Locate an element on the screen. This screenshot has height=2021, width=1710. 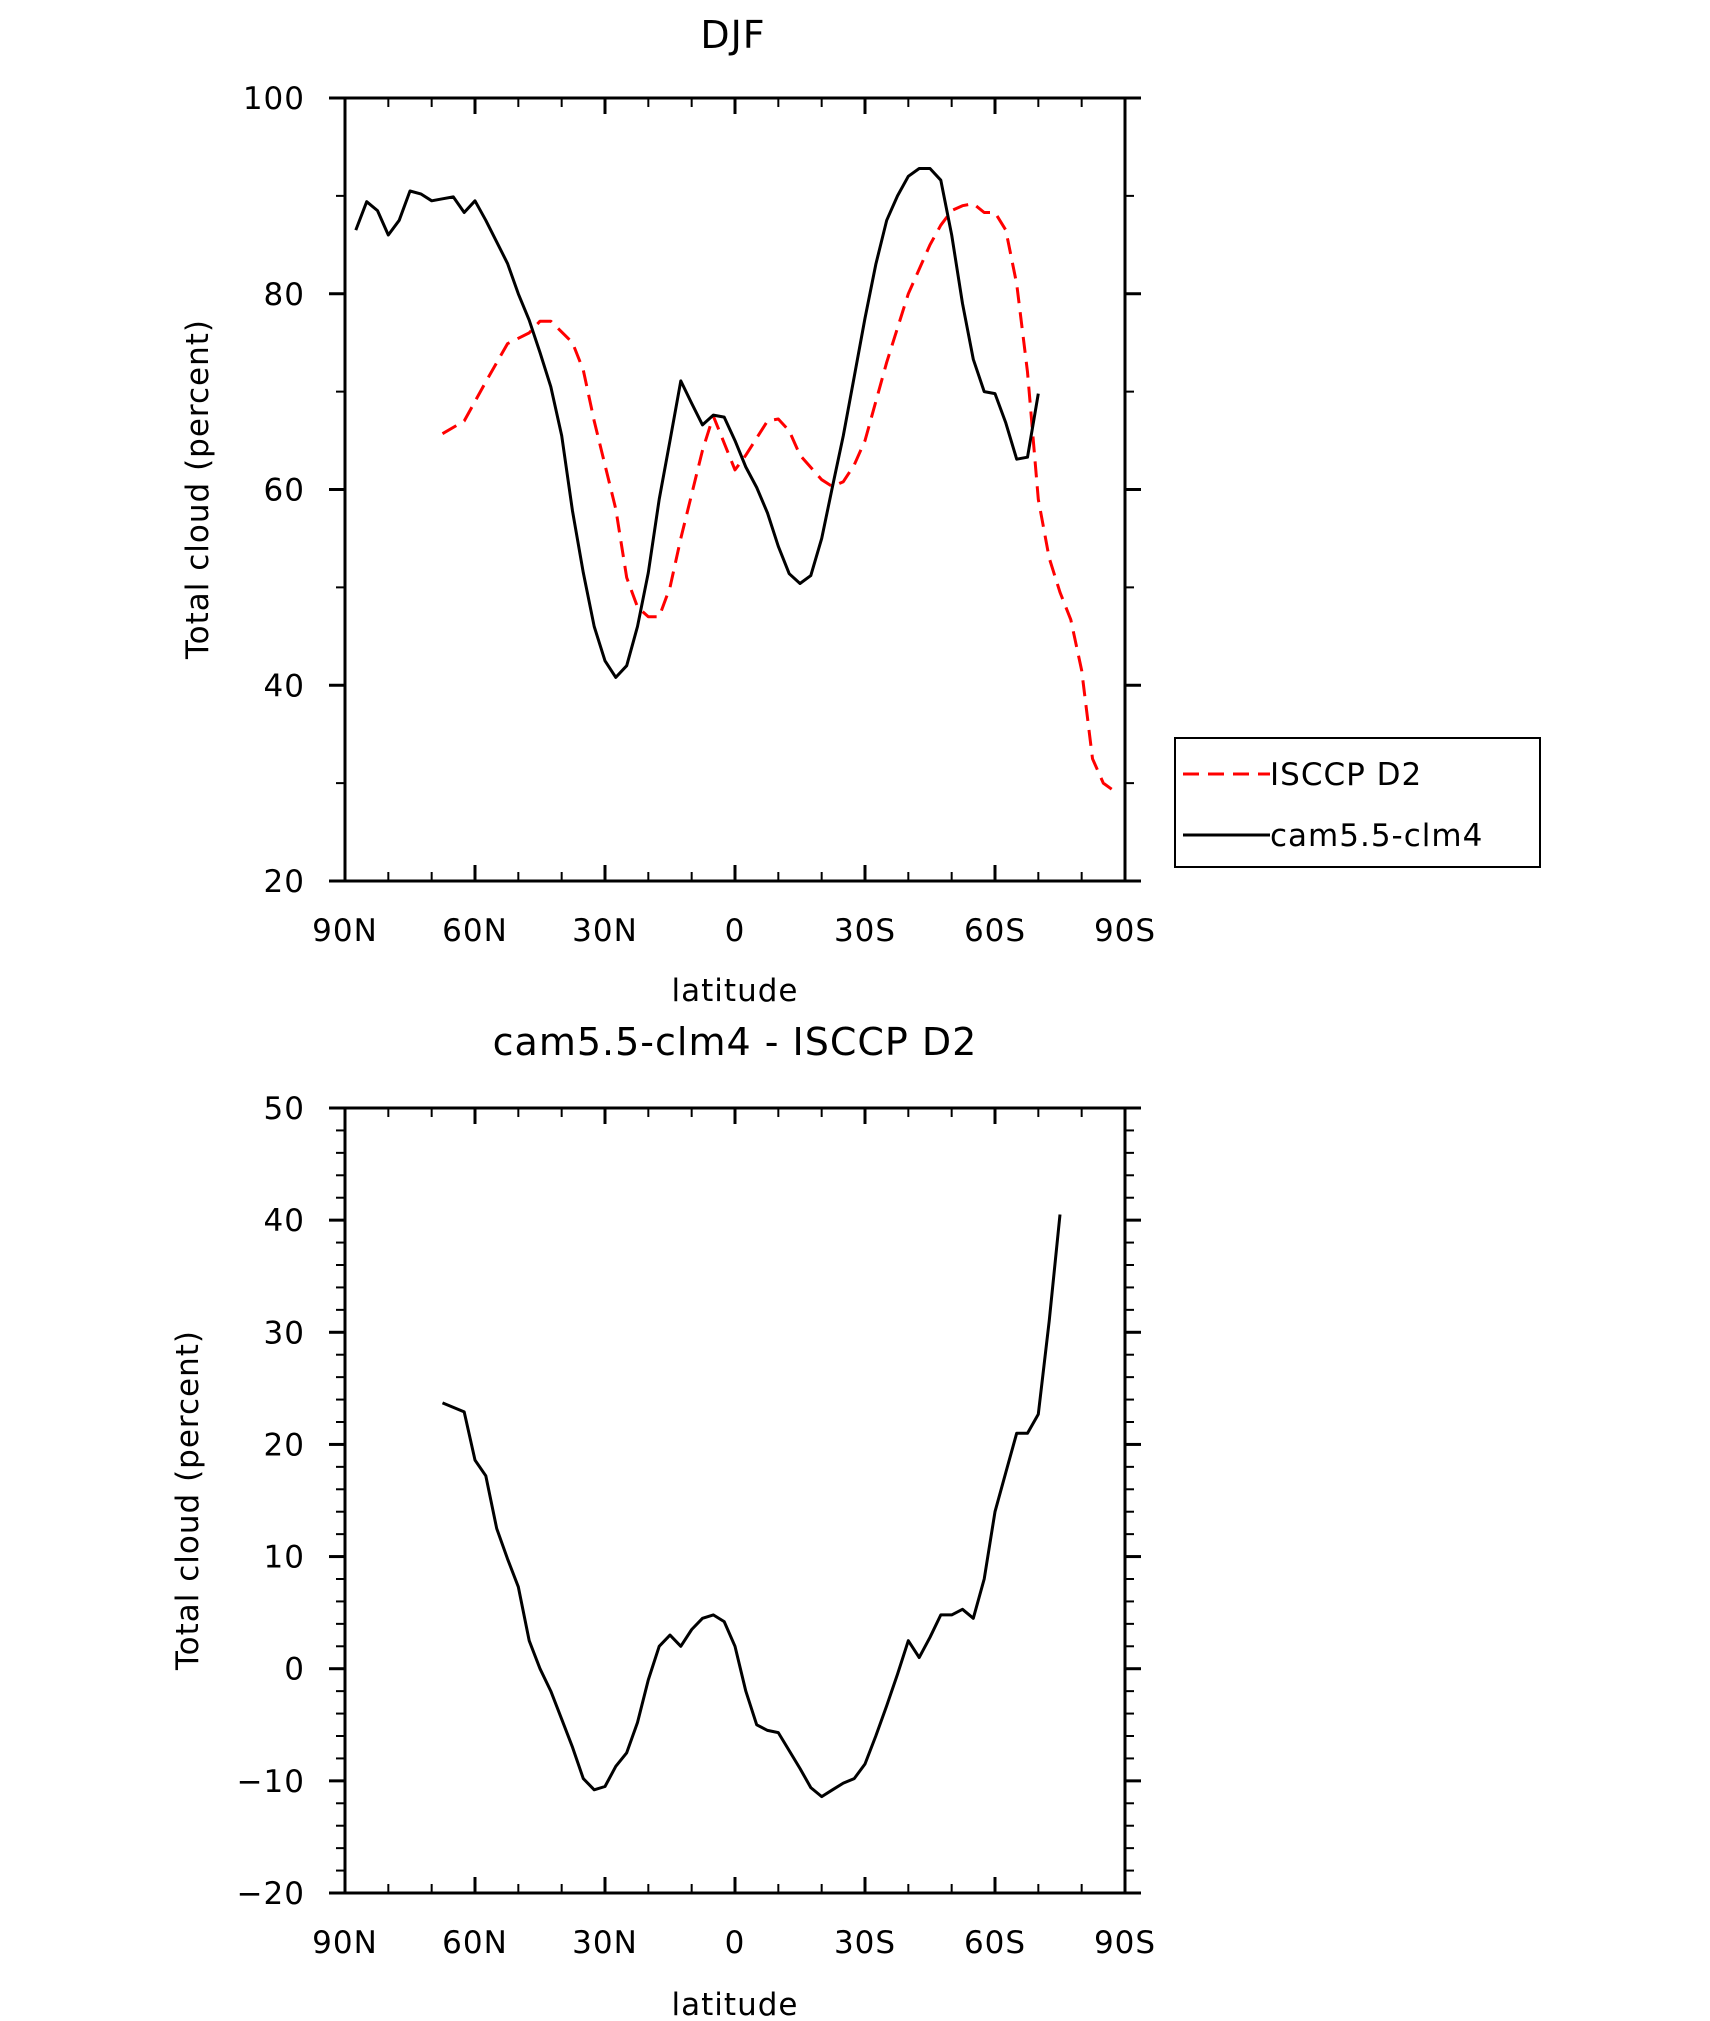
series-line-difference is located at coordinates (751, 1506).